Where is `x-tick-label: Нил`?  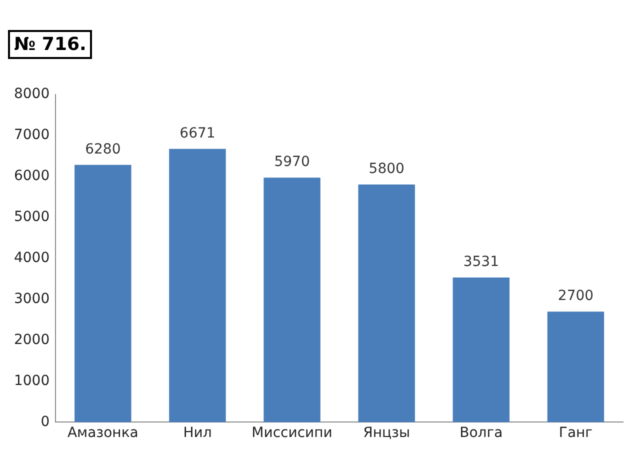 x-tick-label: Нил is located at coordinates (197, 433).